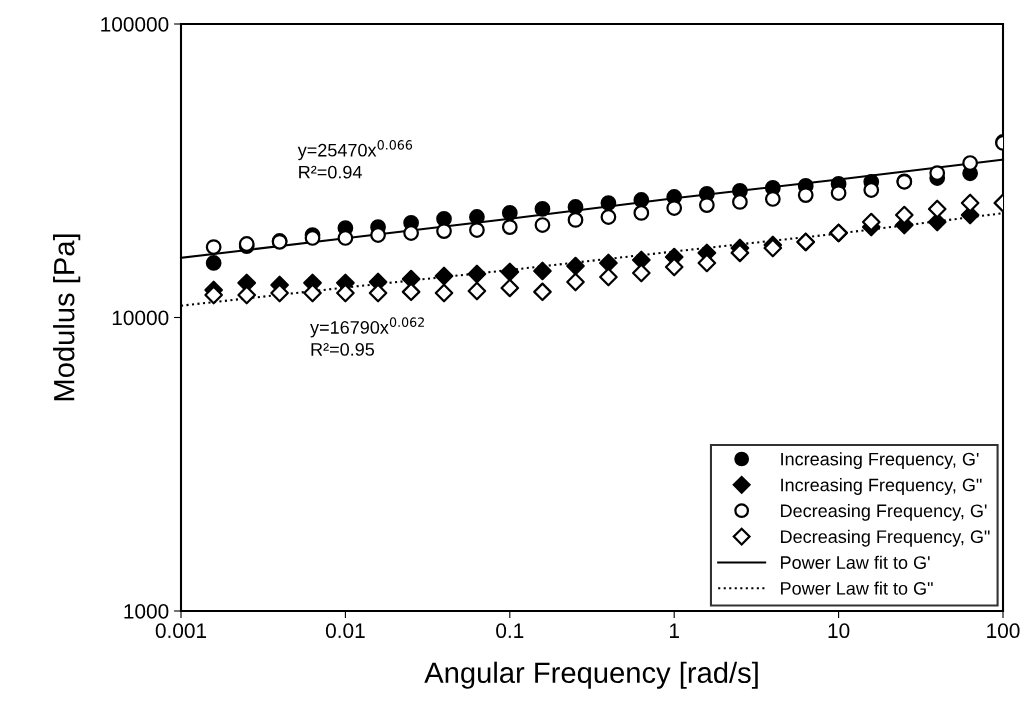  Describe the element at coordinates (881, 486) in the screenshot. I see `legend-label: Increasing Frequency, G"` at that location.